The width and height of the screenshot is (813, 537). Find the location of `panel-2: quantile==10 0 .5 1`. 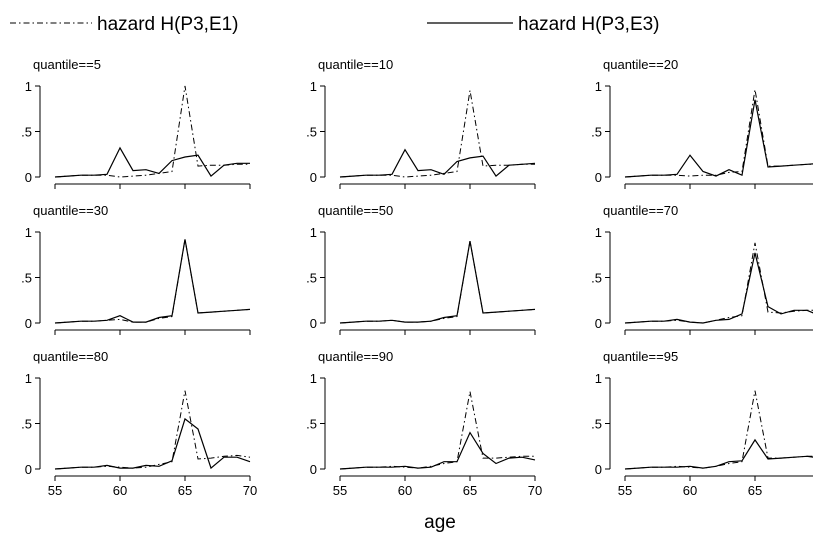

panel-2: quantile==10 0 .5 1 is located at coordinates (421, 123).